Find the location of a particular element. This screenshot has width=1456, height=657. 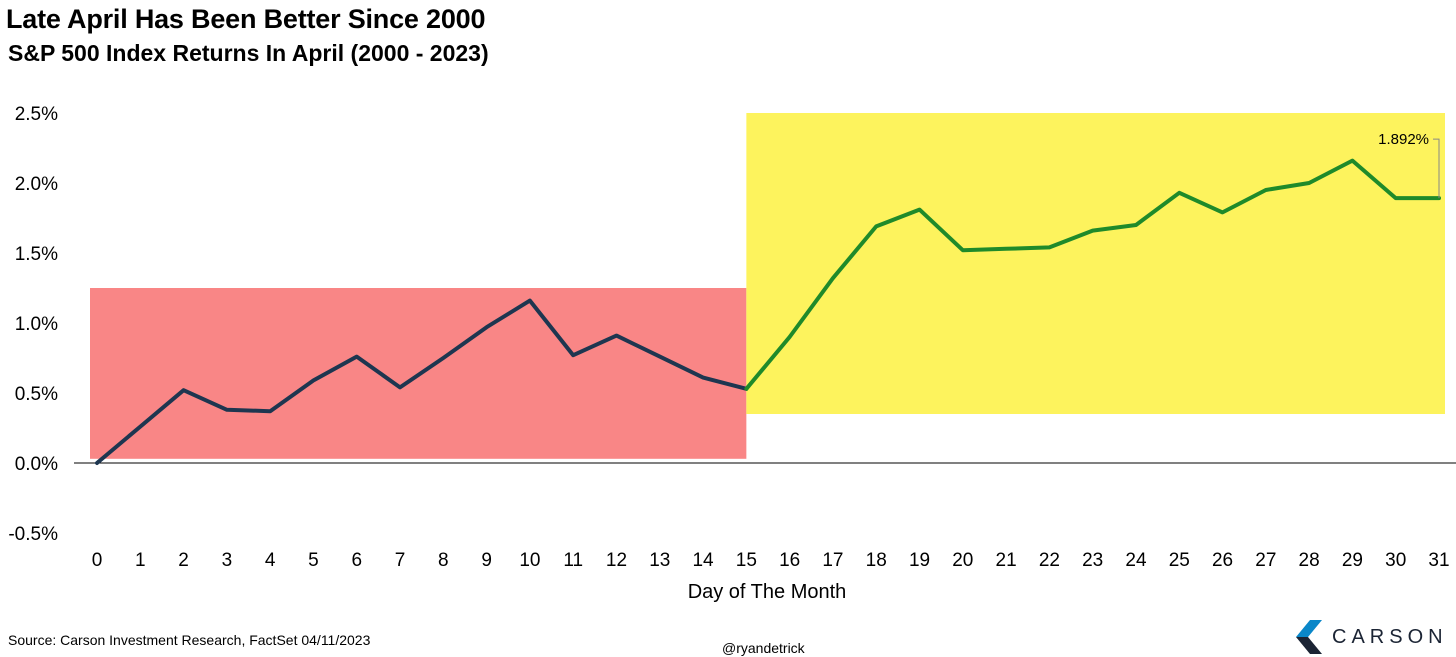

y-tick-label: -0.5% is located at coordinates (33, 534).